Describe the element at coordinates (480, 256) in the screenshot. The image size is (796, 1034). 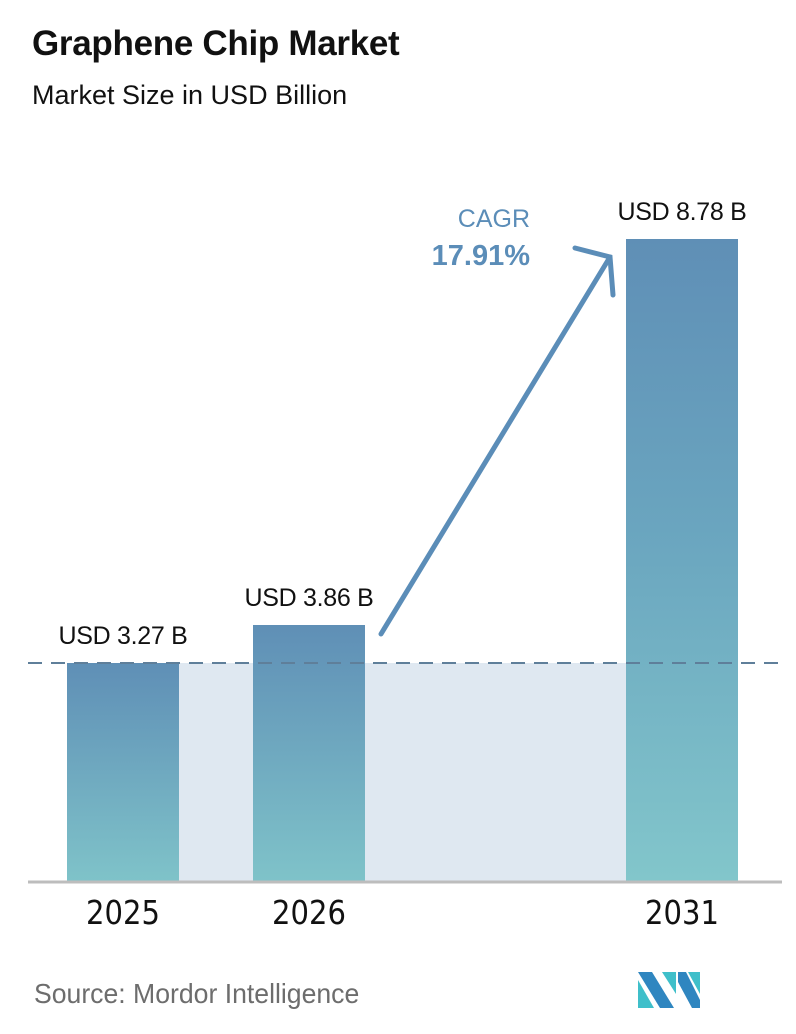
I see `cagr-value: 17.91%` at that location.